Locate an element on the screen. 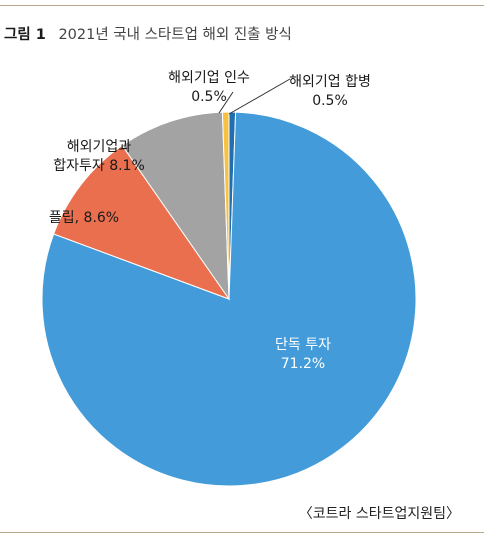 The height and width of the screenshot is (540, 484). slice-label-해외기업-인수: 해외기업 인수 0.5% is located at coordinates (209, 87).